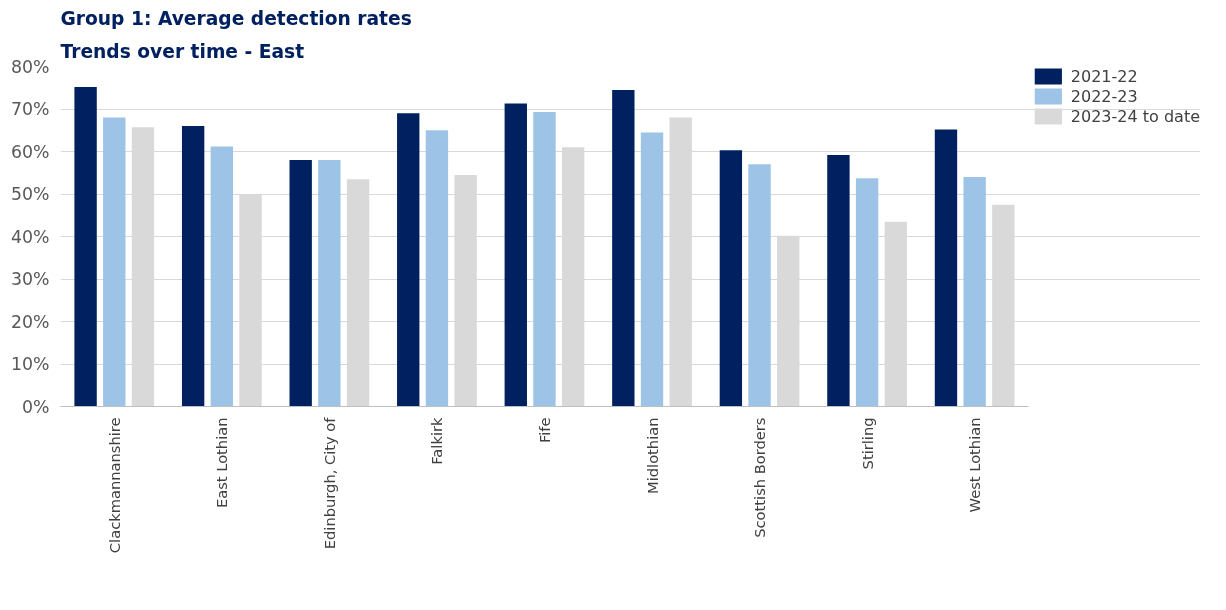 This screenshot has width=1226, height=610. I want to click on y-tick-label: 40%, so click(30, 236).